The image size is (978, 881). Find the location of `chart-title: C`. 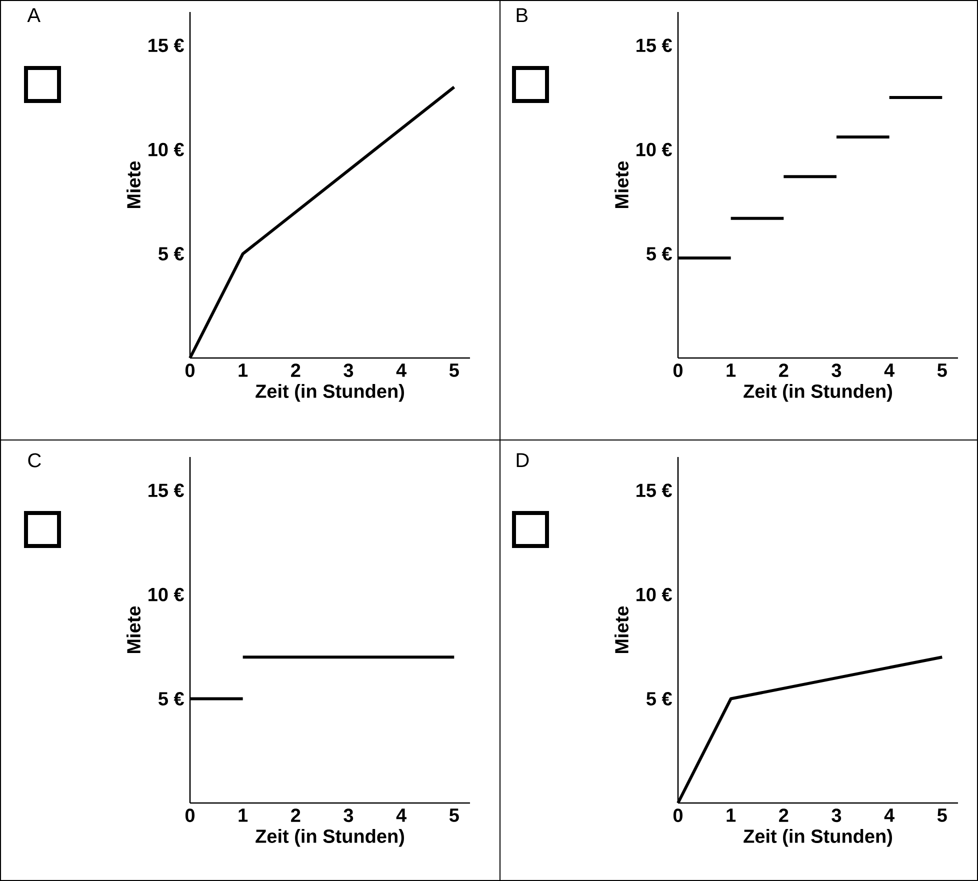

chart-title: C is located at coordinates (34, 460).